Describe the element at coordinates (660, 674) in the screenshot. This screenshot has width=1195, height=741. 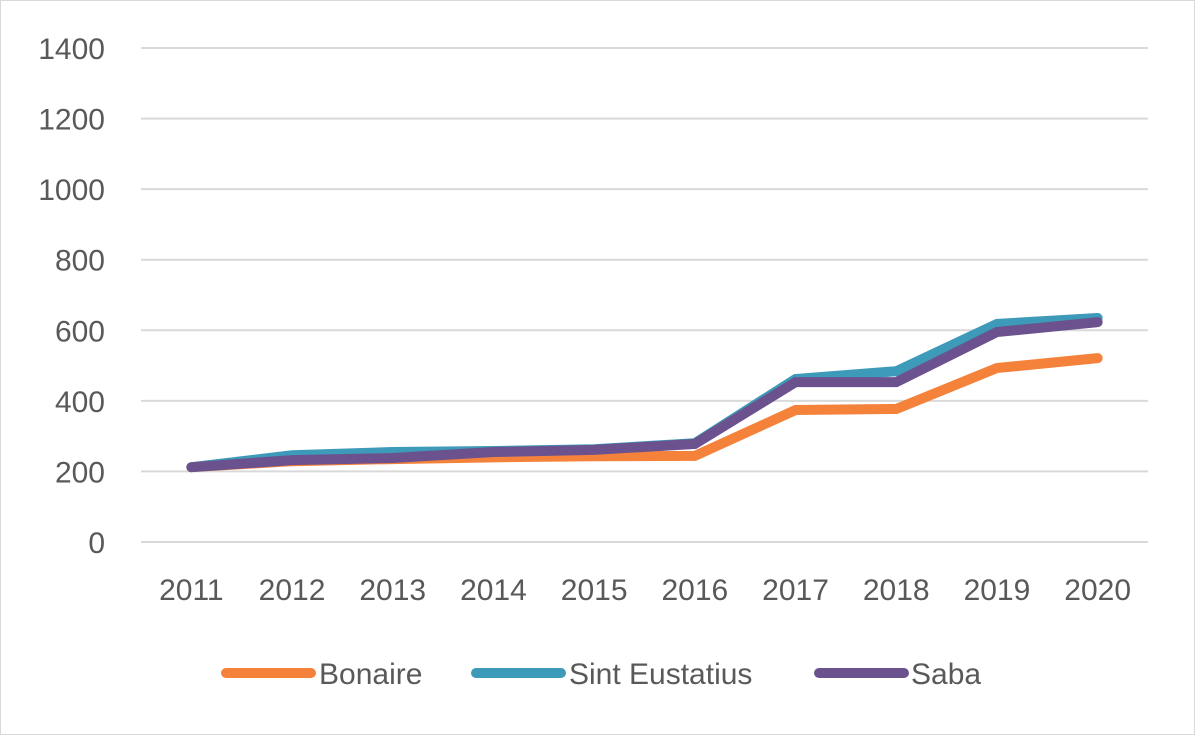
I see `legend-label: Sint Eustatius` at that location.